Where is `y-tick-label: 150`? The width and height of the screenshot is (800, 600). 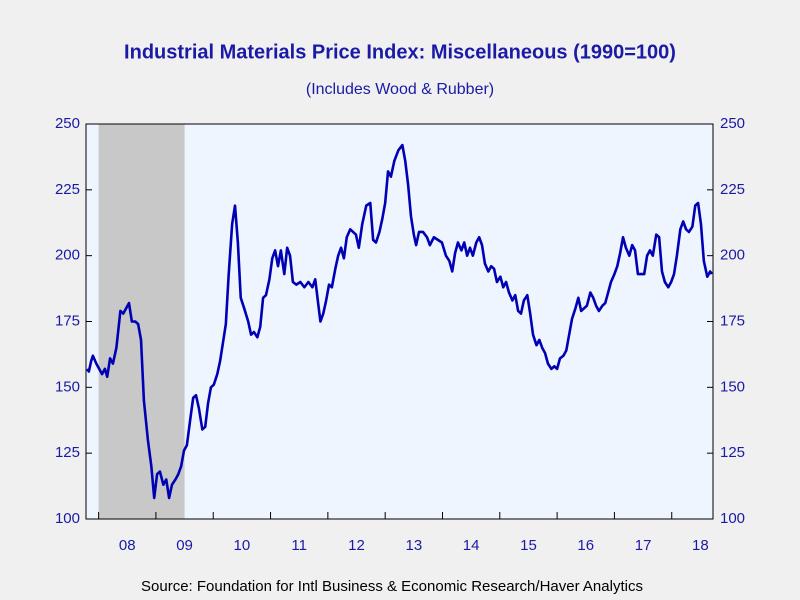 y-tick-label: 150 is located at coordinates (67, 386).